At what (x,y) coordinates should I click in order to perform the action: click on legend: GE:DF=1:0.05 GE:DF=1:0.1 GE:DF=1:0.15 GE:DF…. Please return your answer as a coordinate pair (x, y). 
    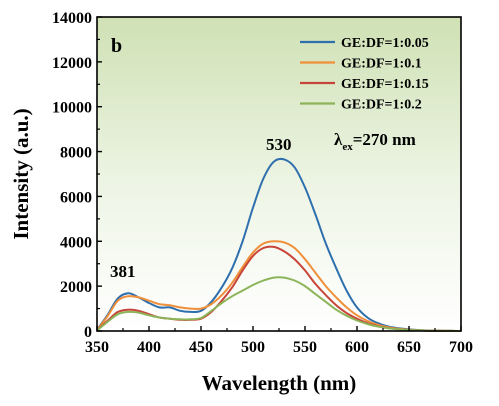
    Looking at the image, I should click on (364, 74).